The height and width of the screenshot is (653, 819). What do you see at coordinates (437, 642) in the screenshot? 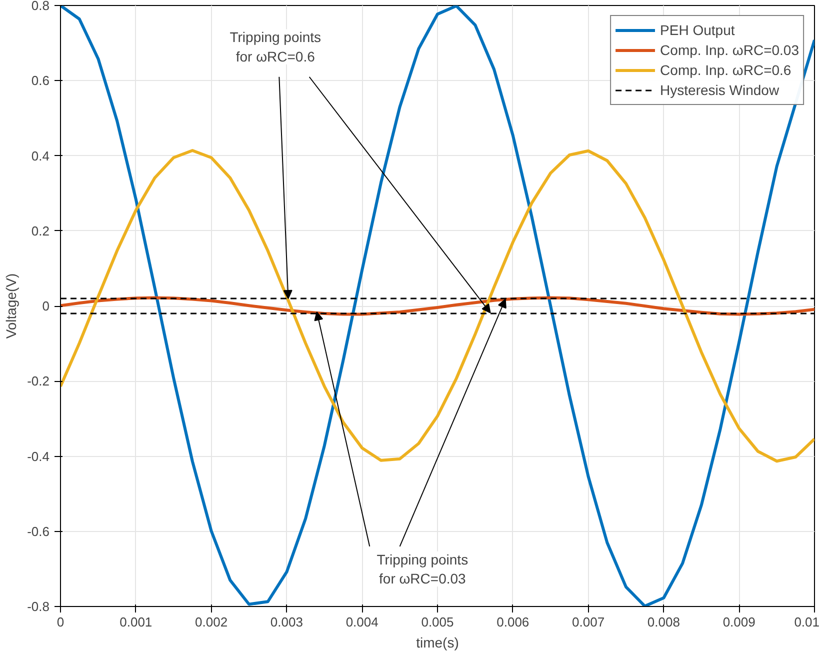
I see `x-axis-title: time(s)` at bounding box center [437, 642].